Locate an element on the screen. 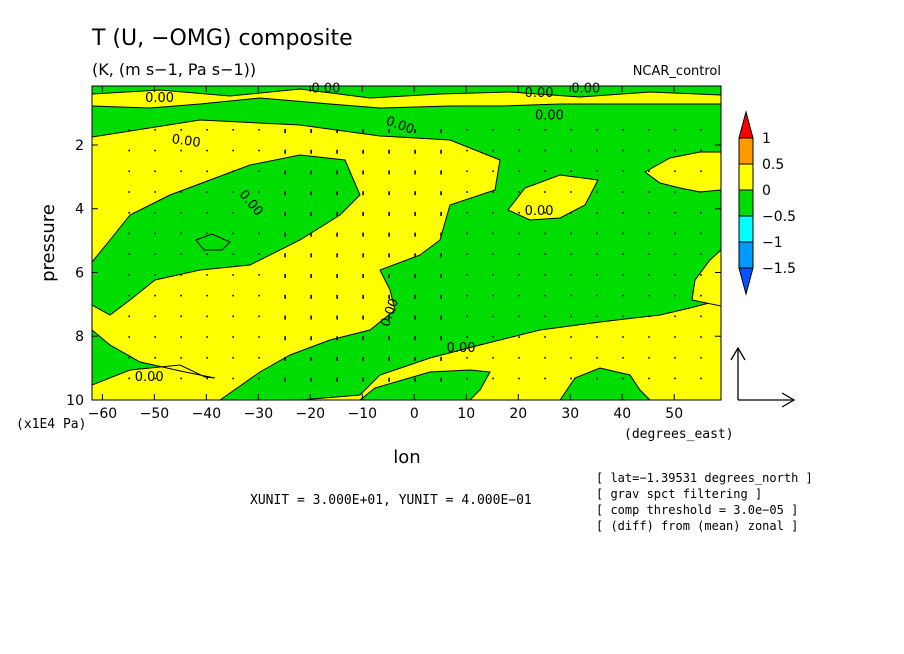 This screenshot has width=904, height=654. reference-vector-y-head is located at coordinates (738, 353).